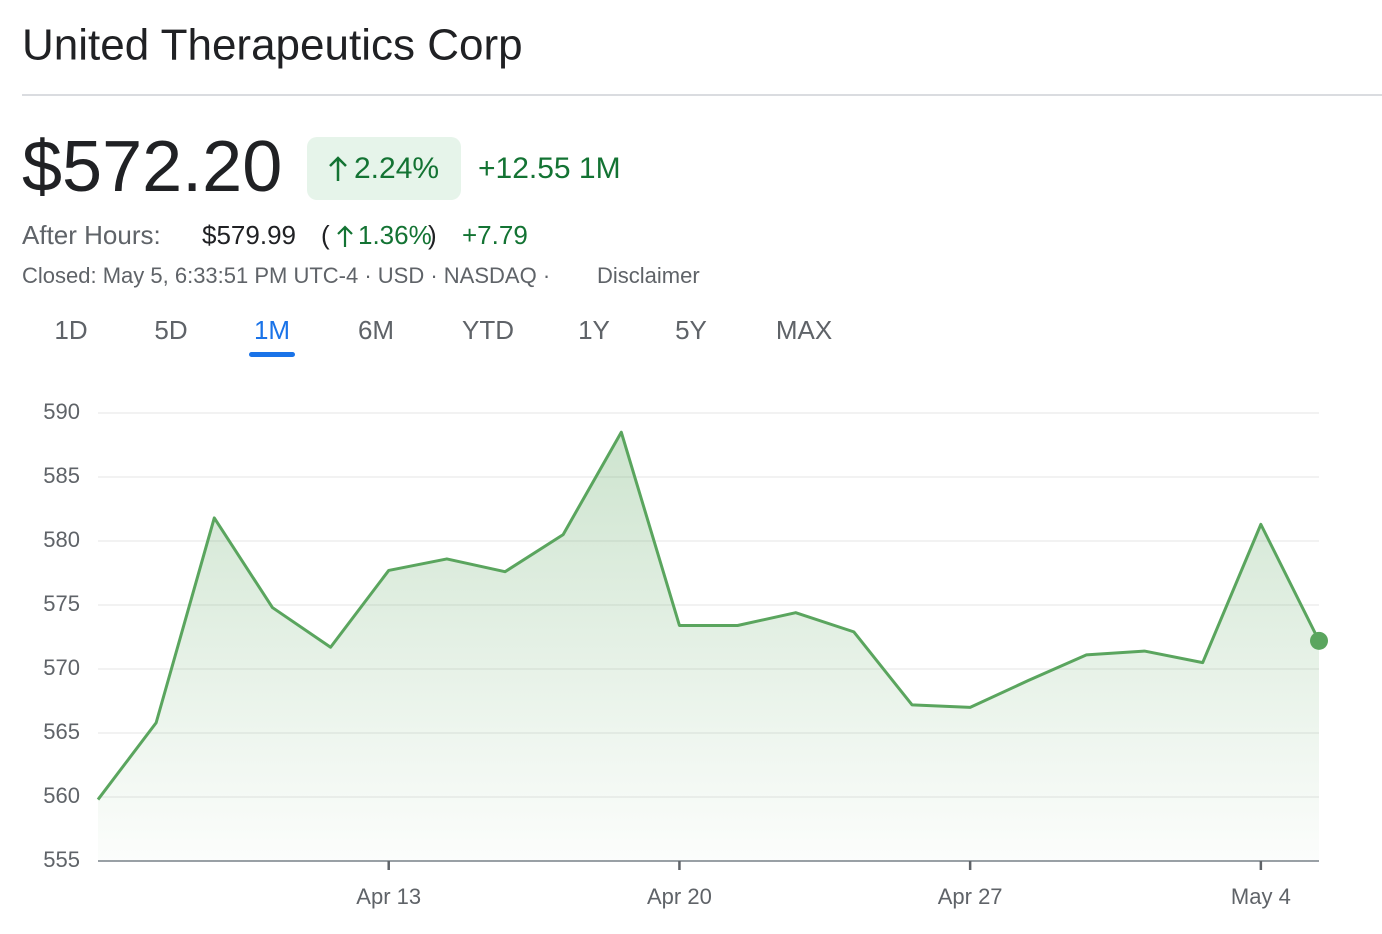  I want to click on y-tick-label: 570, so click(61, 667).